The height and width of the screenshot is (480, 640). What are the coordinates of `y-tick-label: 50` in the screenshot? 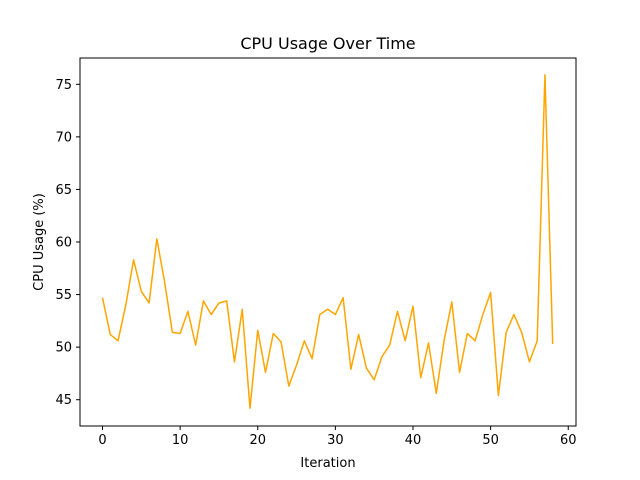 It's located at (63, 348).